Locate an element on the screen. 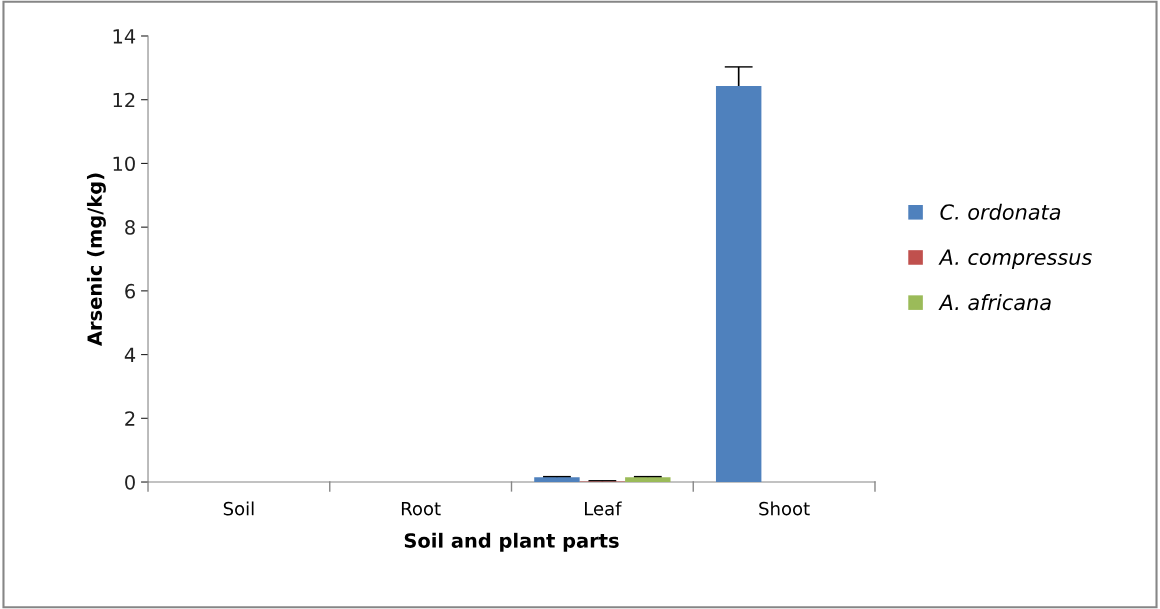 The image size is (1160, 609). x-axis-title: Soil and plant parts is located at coordinates (511, 542).